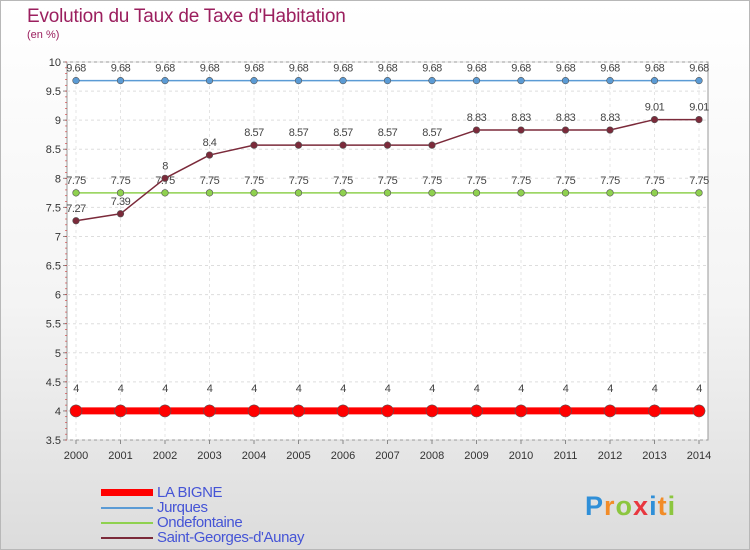 This screenshot has width=750, height=550. Describe the element at coordinates (630, 506) in the screenshot. I see `proxiti-logo: Proxiti` at that location.